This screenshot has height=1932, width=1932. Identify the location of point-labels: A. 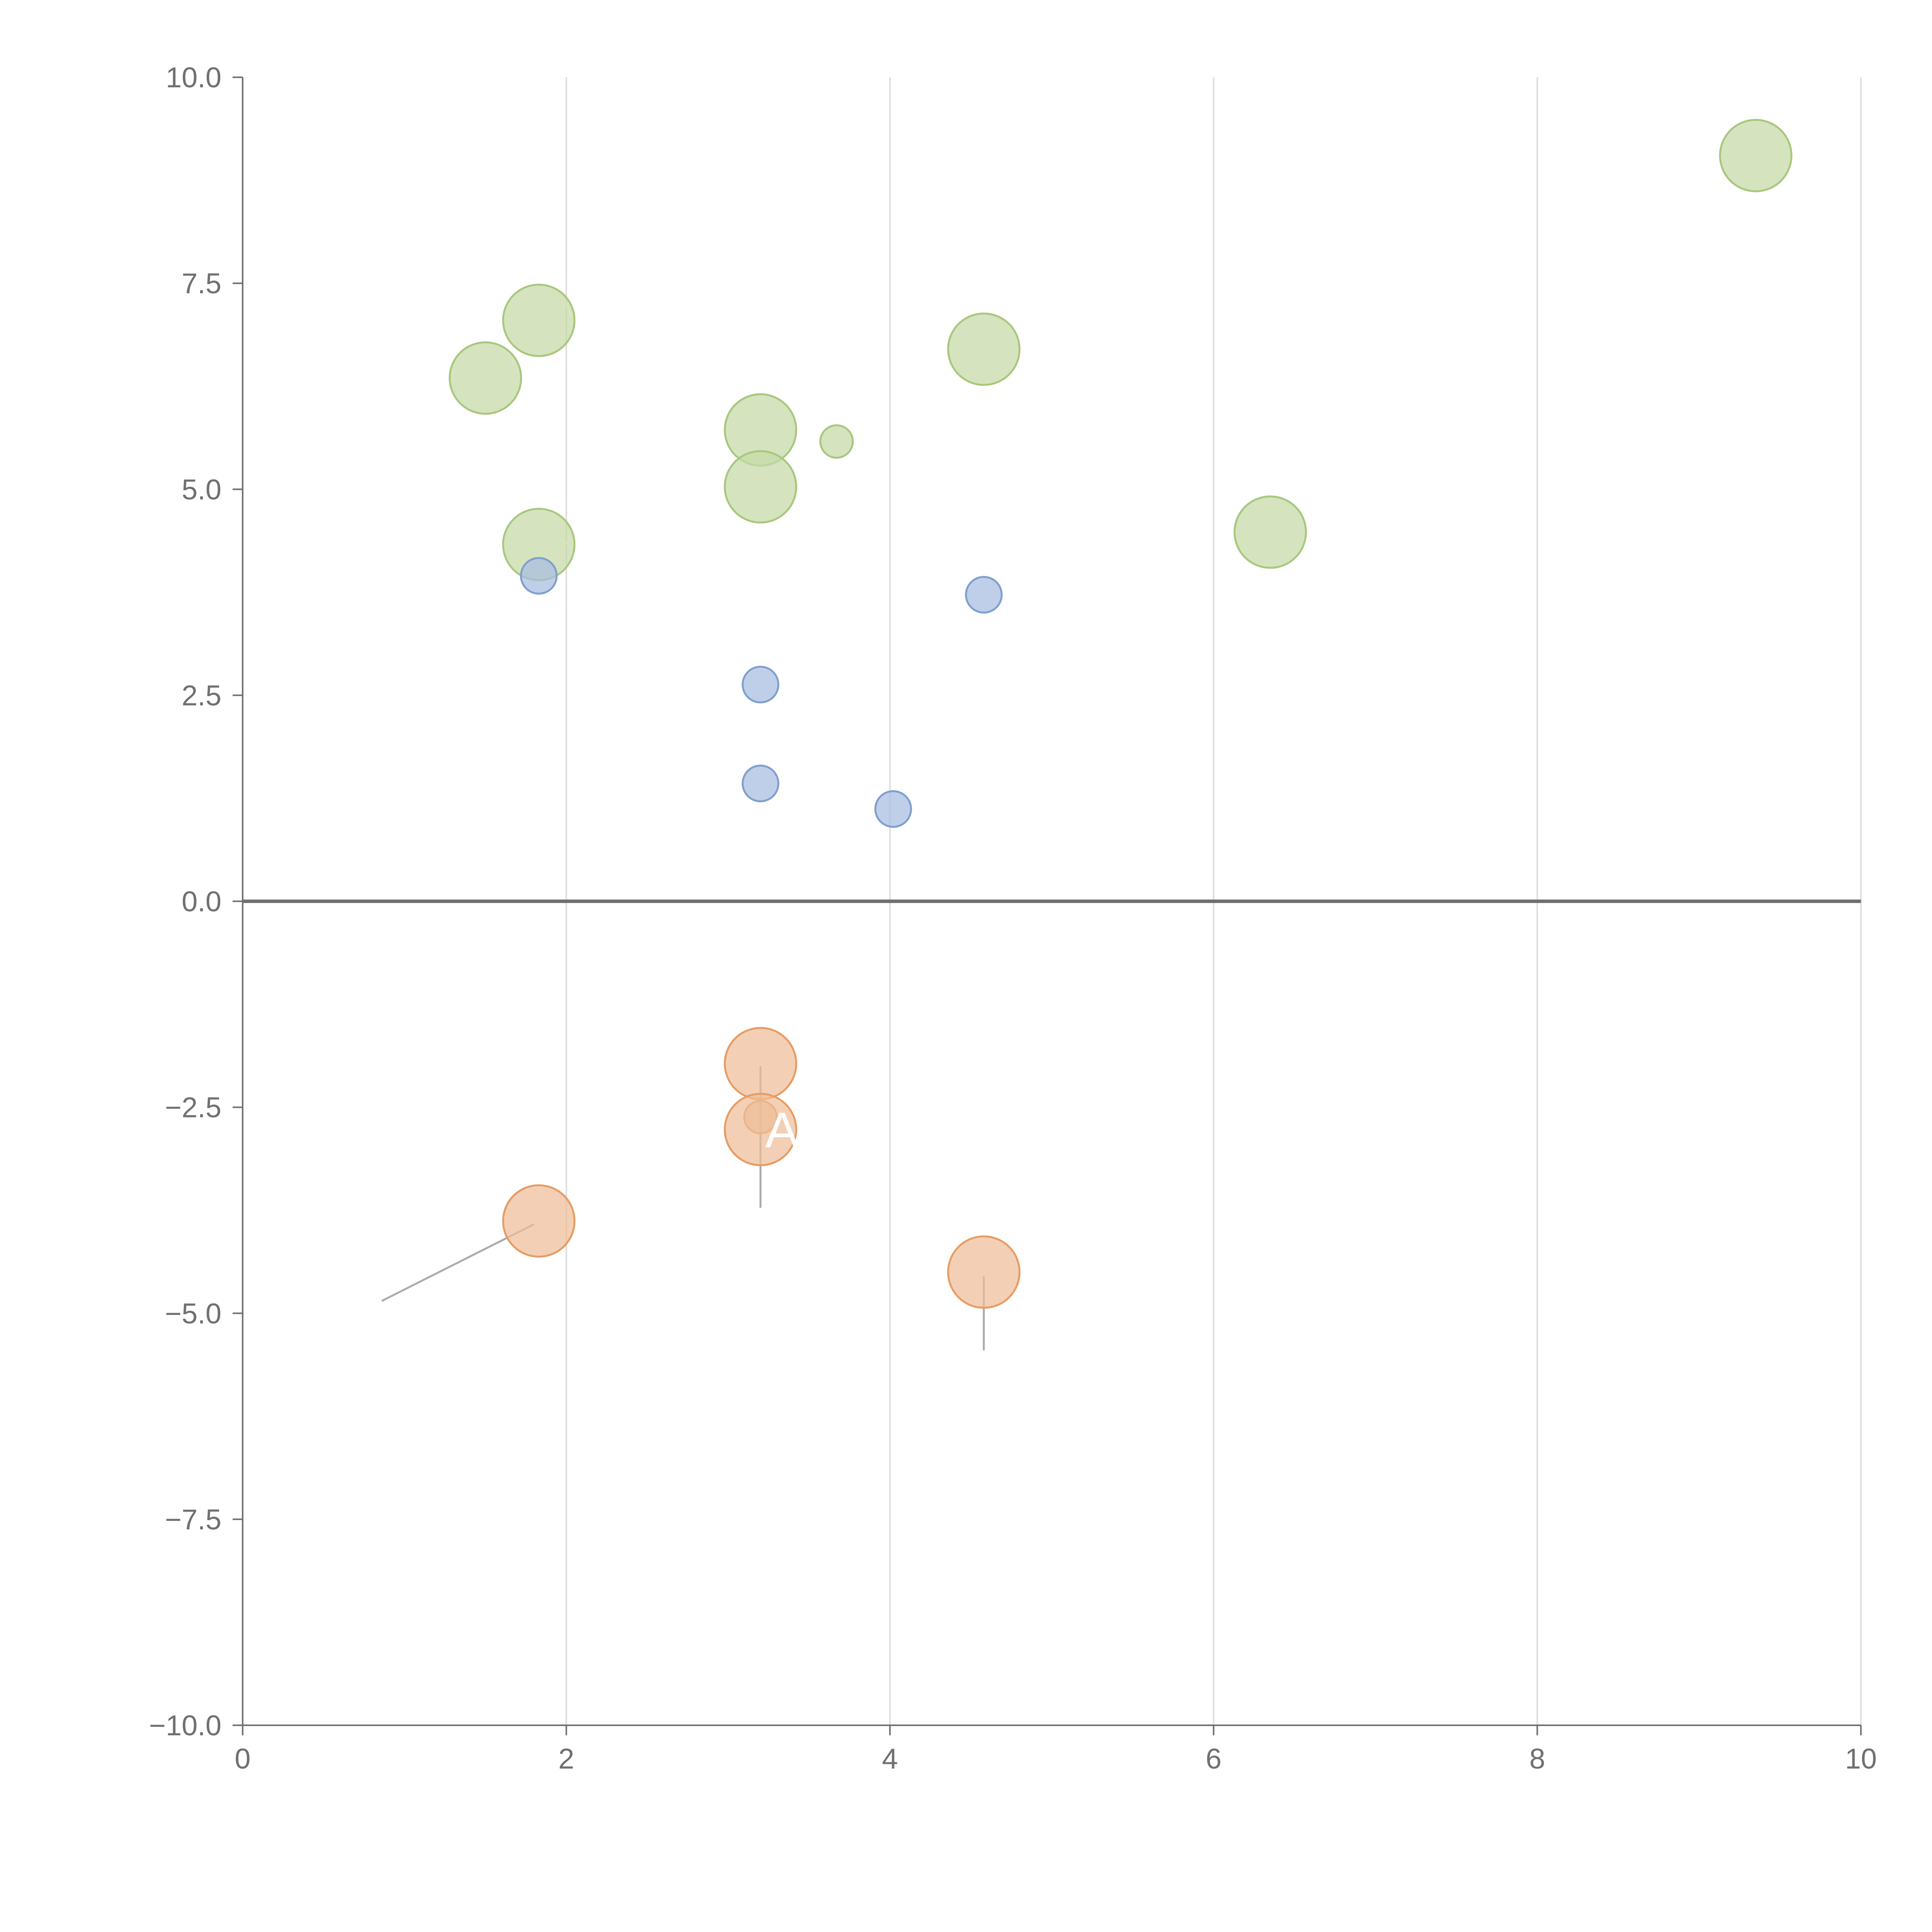
(782, 1130).